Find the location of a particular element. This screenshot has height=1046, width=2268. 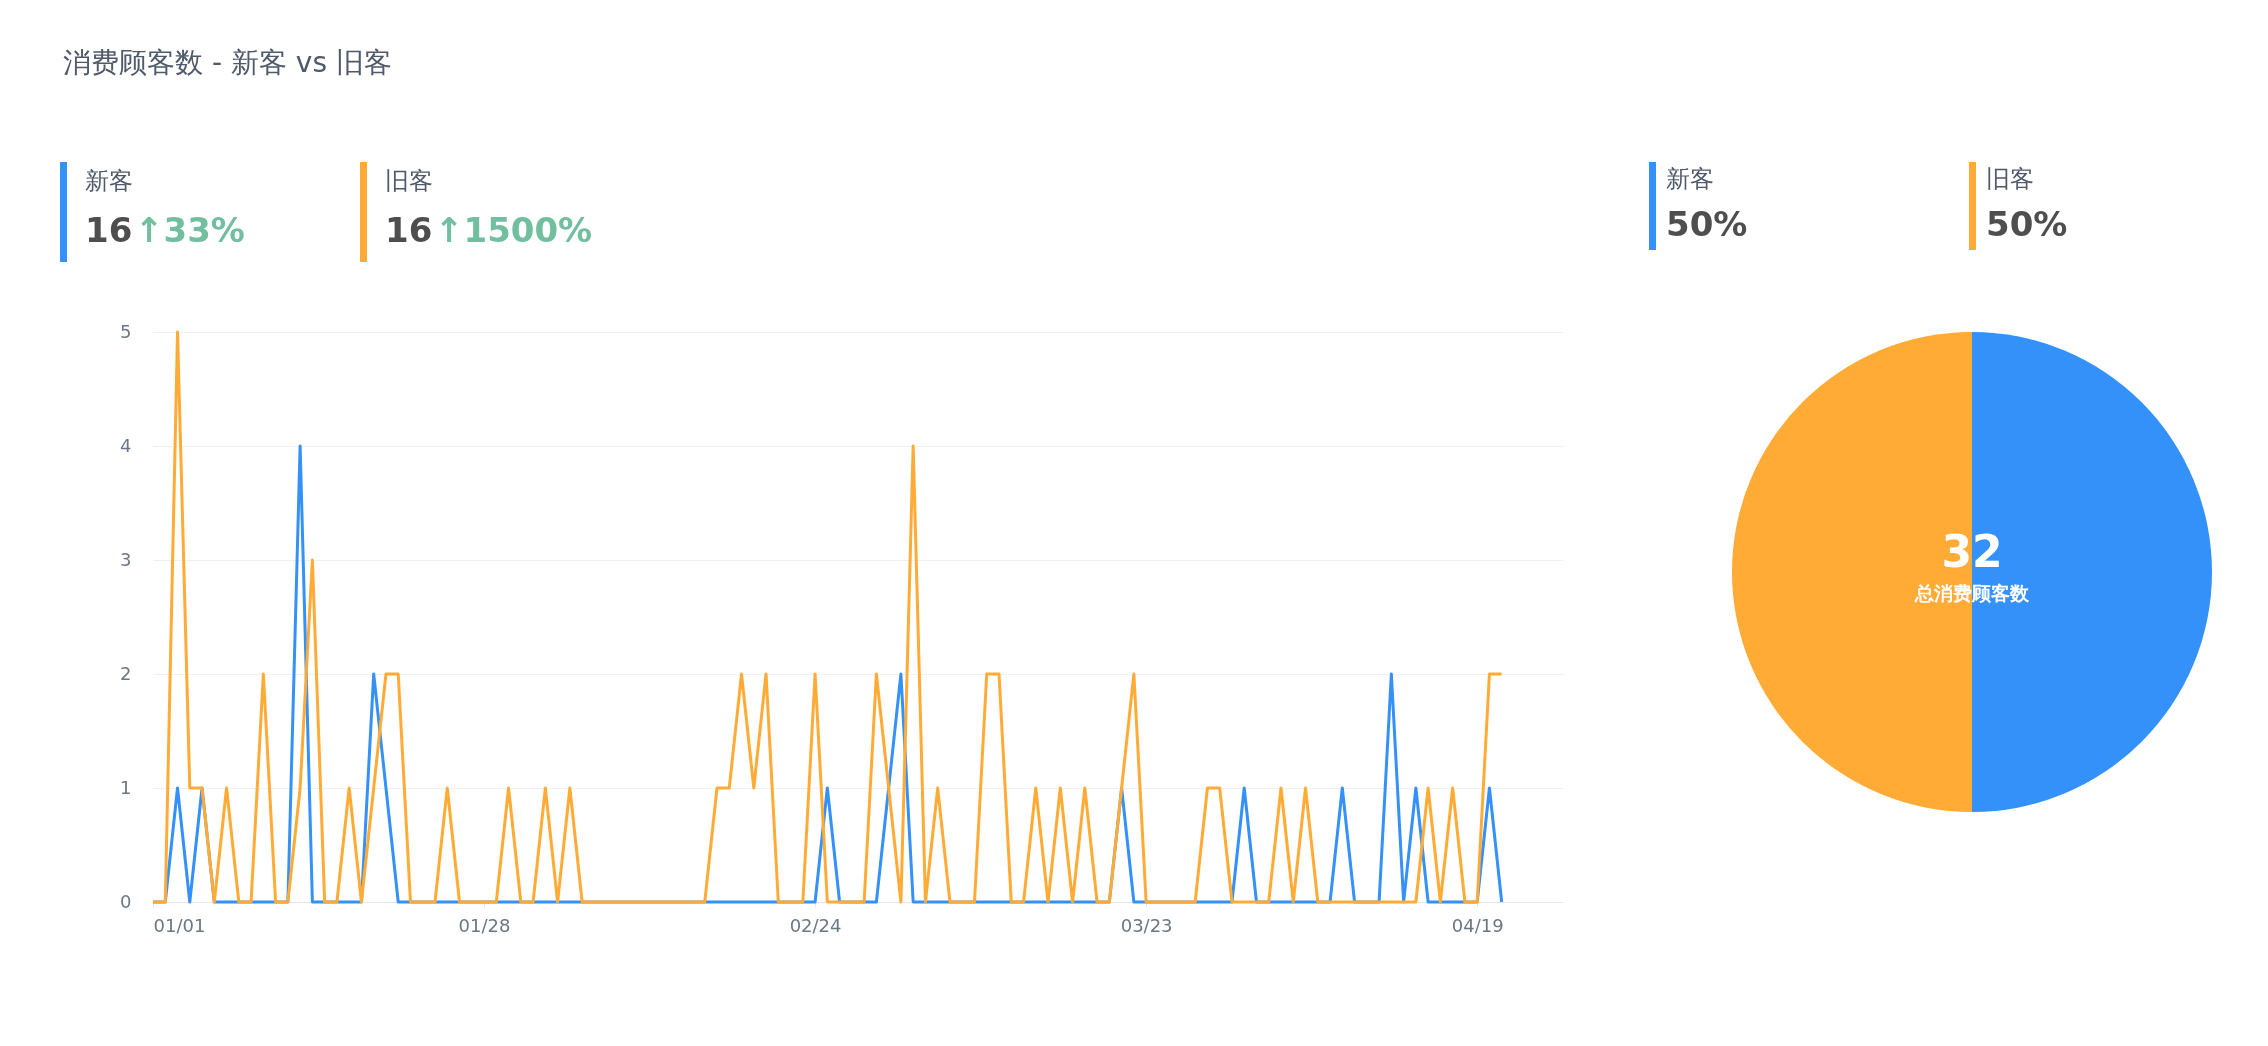

y-tick-label: 4 is located at coordinates (126, 445).